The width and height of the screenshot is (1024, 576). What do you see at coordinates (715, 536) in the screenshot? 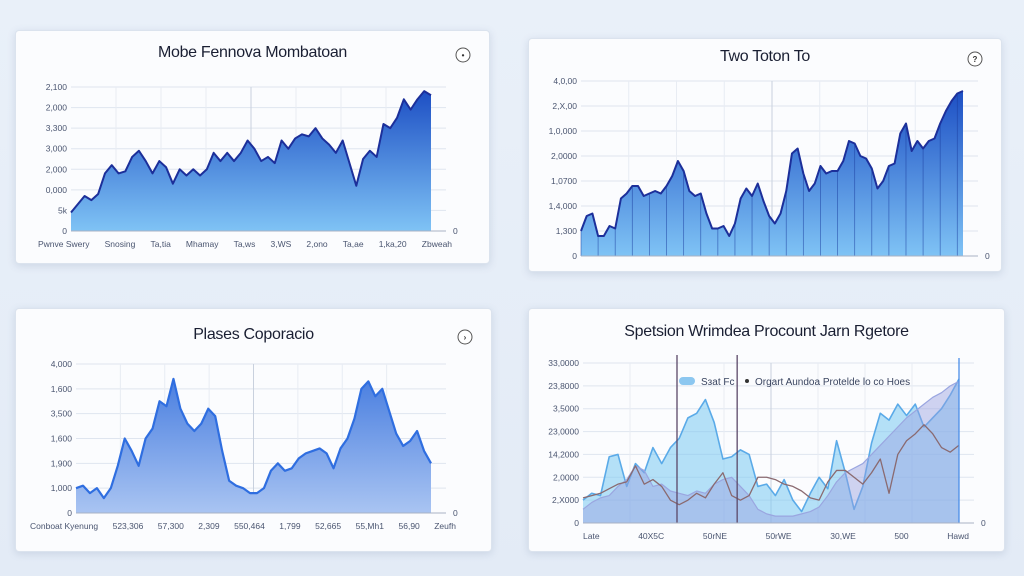
I see `x-tick-label: 50rNE` at bounding box center [715, 536].